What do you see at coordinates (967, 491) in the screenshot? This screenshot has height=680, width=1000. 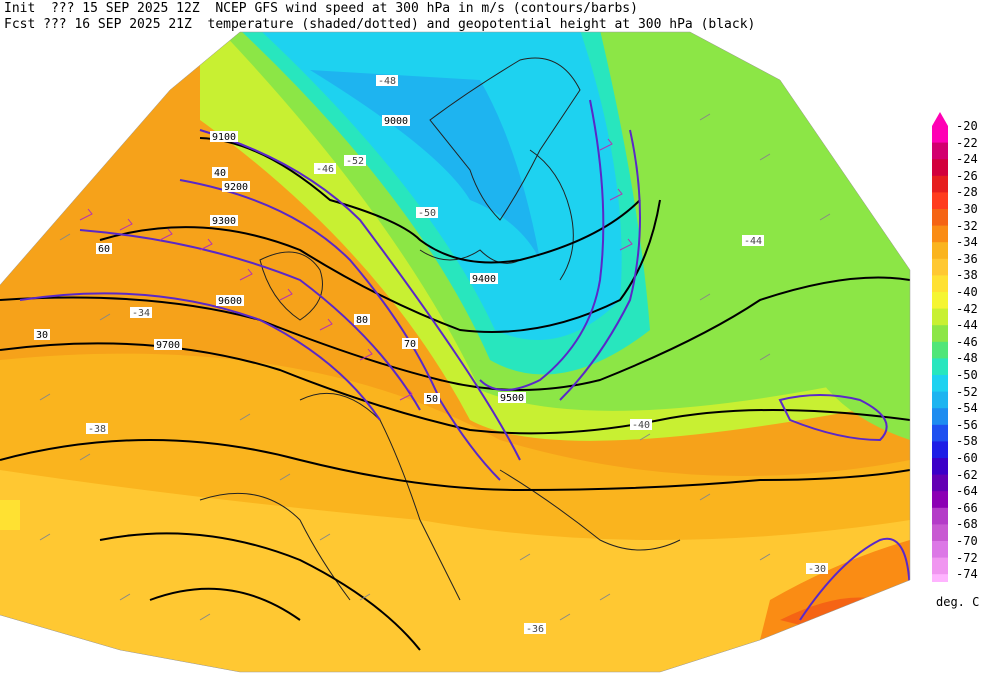 I see `colorbar-label: -64` at bounding box center [967, 491].